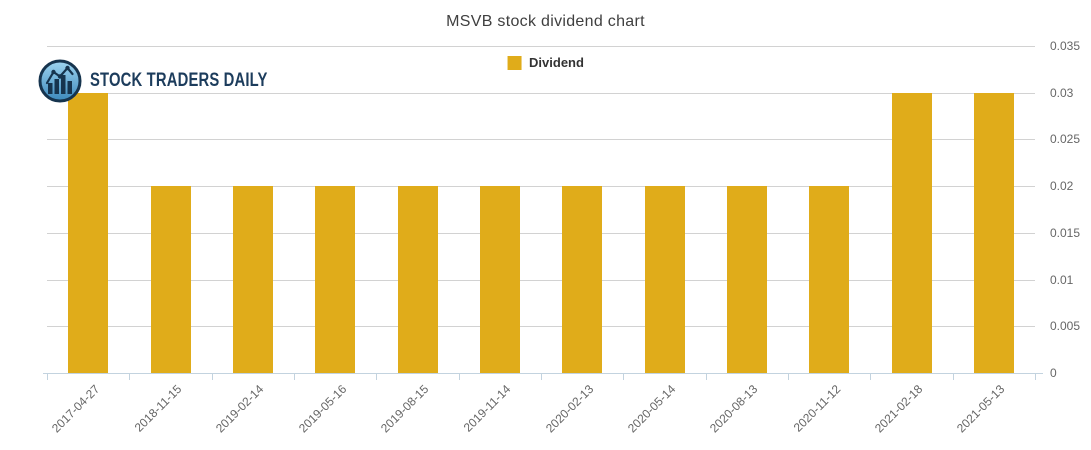  Describe the element at coordinates (545, 21) in the screenshot. I see `chart-title: MSVB stock dividend chart` at that location.